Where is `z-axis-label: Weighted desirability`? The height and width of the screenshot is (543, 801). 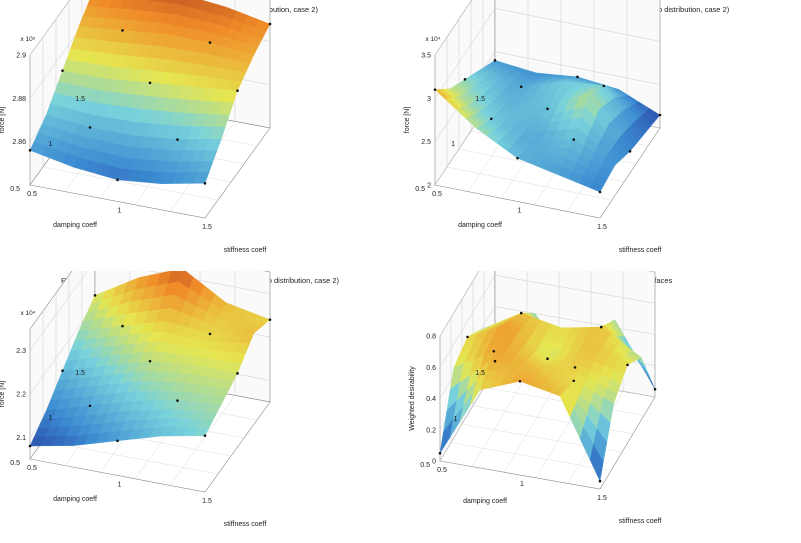
z-axis-label: Weighted desirability is located at coordinates (412, 398).